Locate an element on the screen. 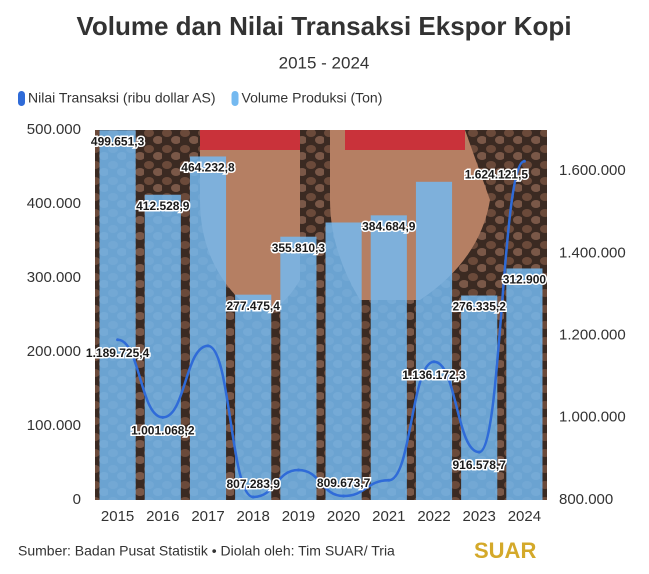  x-tick-label: 2016 is located at coordinates (162, 516).